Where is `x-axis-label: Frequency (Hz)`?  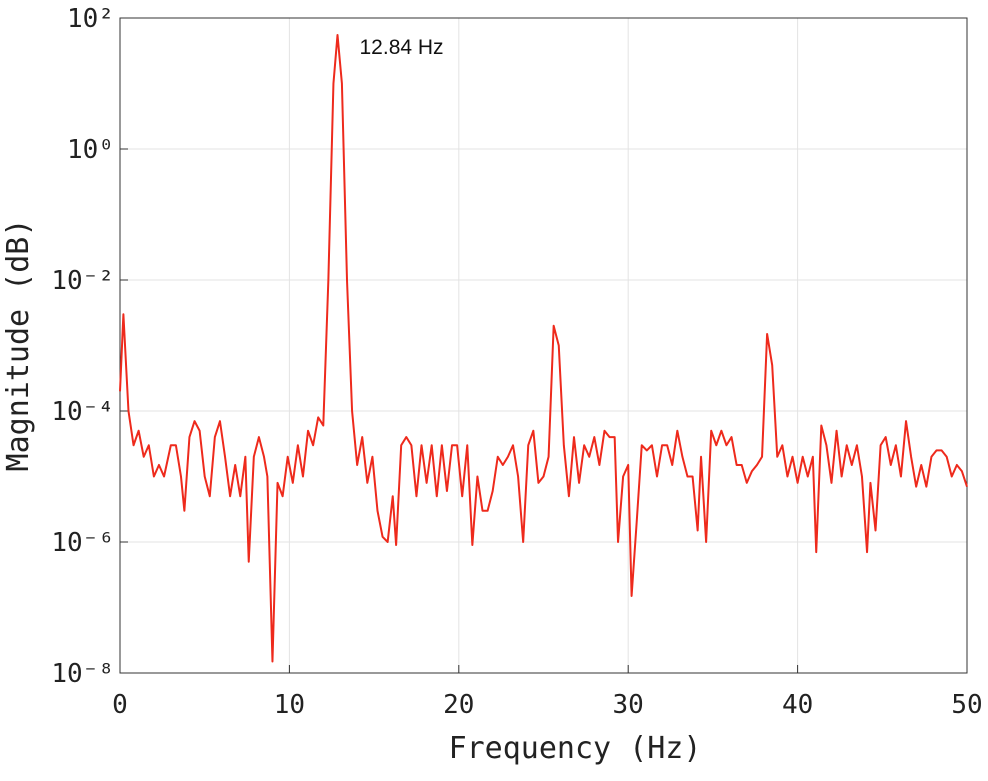 x-axis-label: Frequency (Hz) is located at coordinates (575, 748).